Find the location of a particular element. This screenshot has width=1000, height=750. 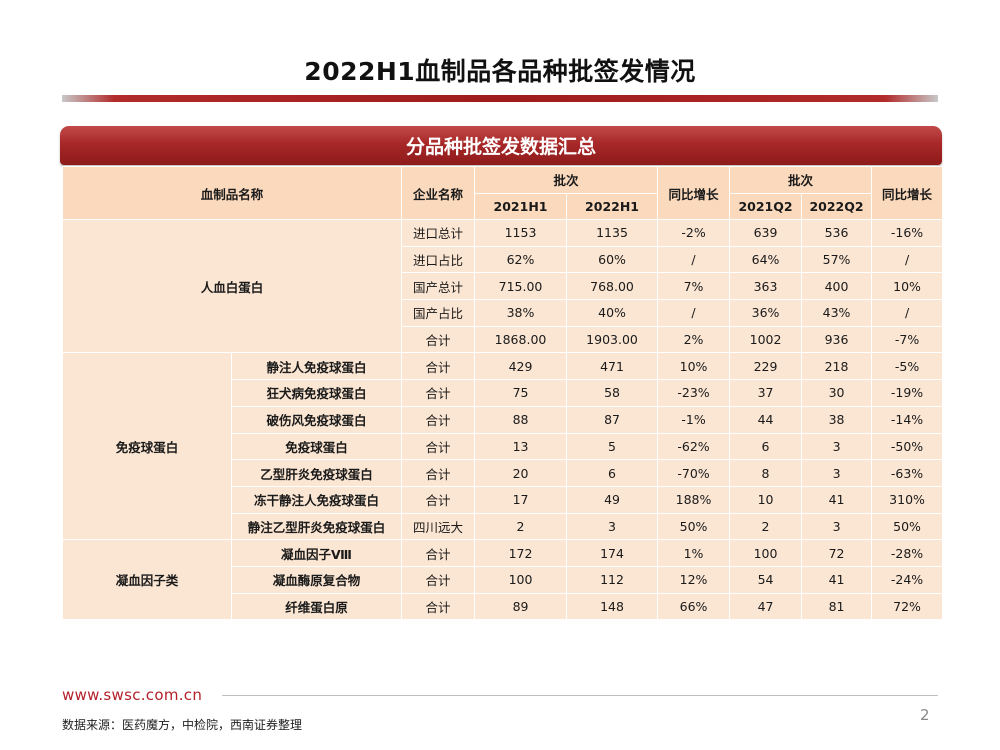

header-batches-q2: 批次 is located at coordinates (801, 180).